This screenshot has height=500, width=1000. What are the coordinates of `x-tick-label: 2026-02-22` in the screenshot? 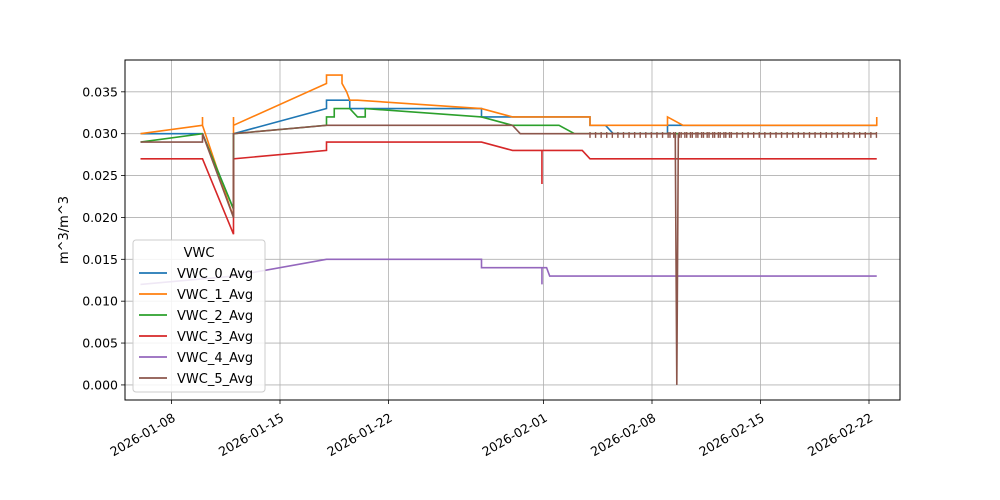 It's located at (840, 434).